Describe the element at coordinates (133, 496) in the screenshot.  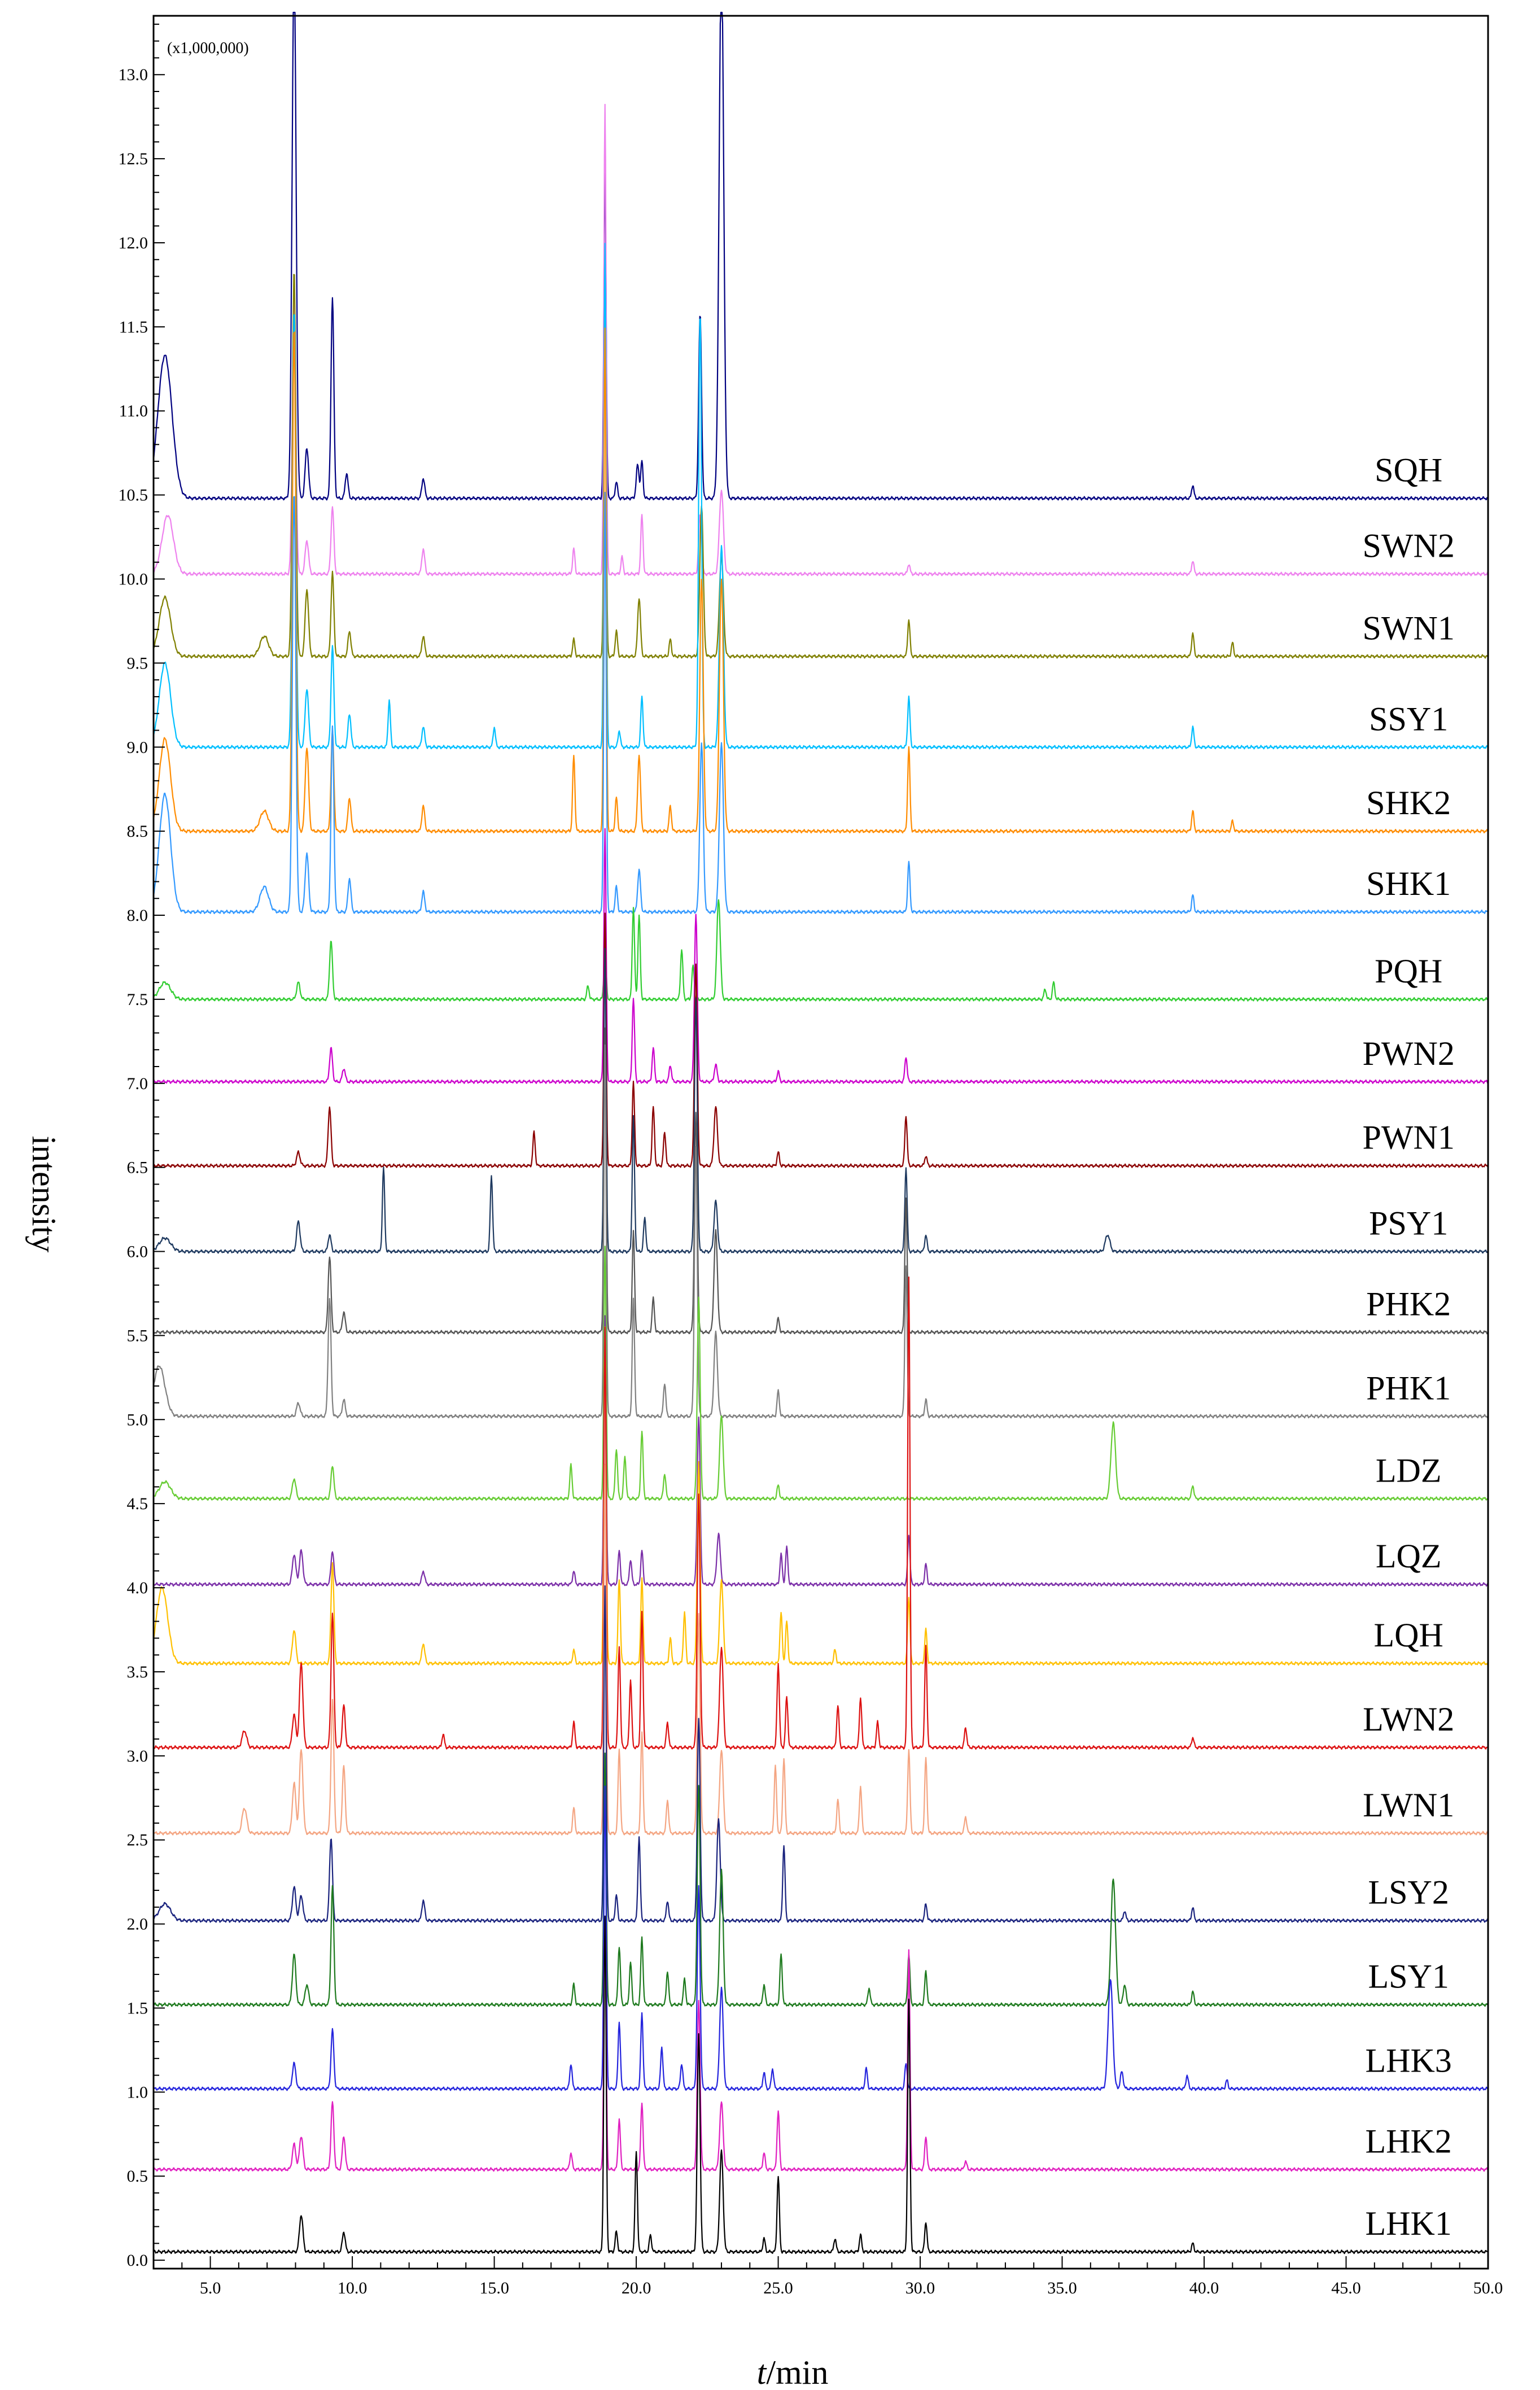
I see `y-tick-label: 10.5` at that location.